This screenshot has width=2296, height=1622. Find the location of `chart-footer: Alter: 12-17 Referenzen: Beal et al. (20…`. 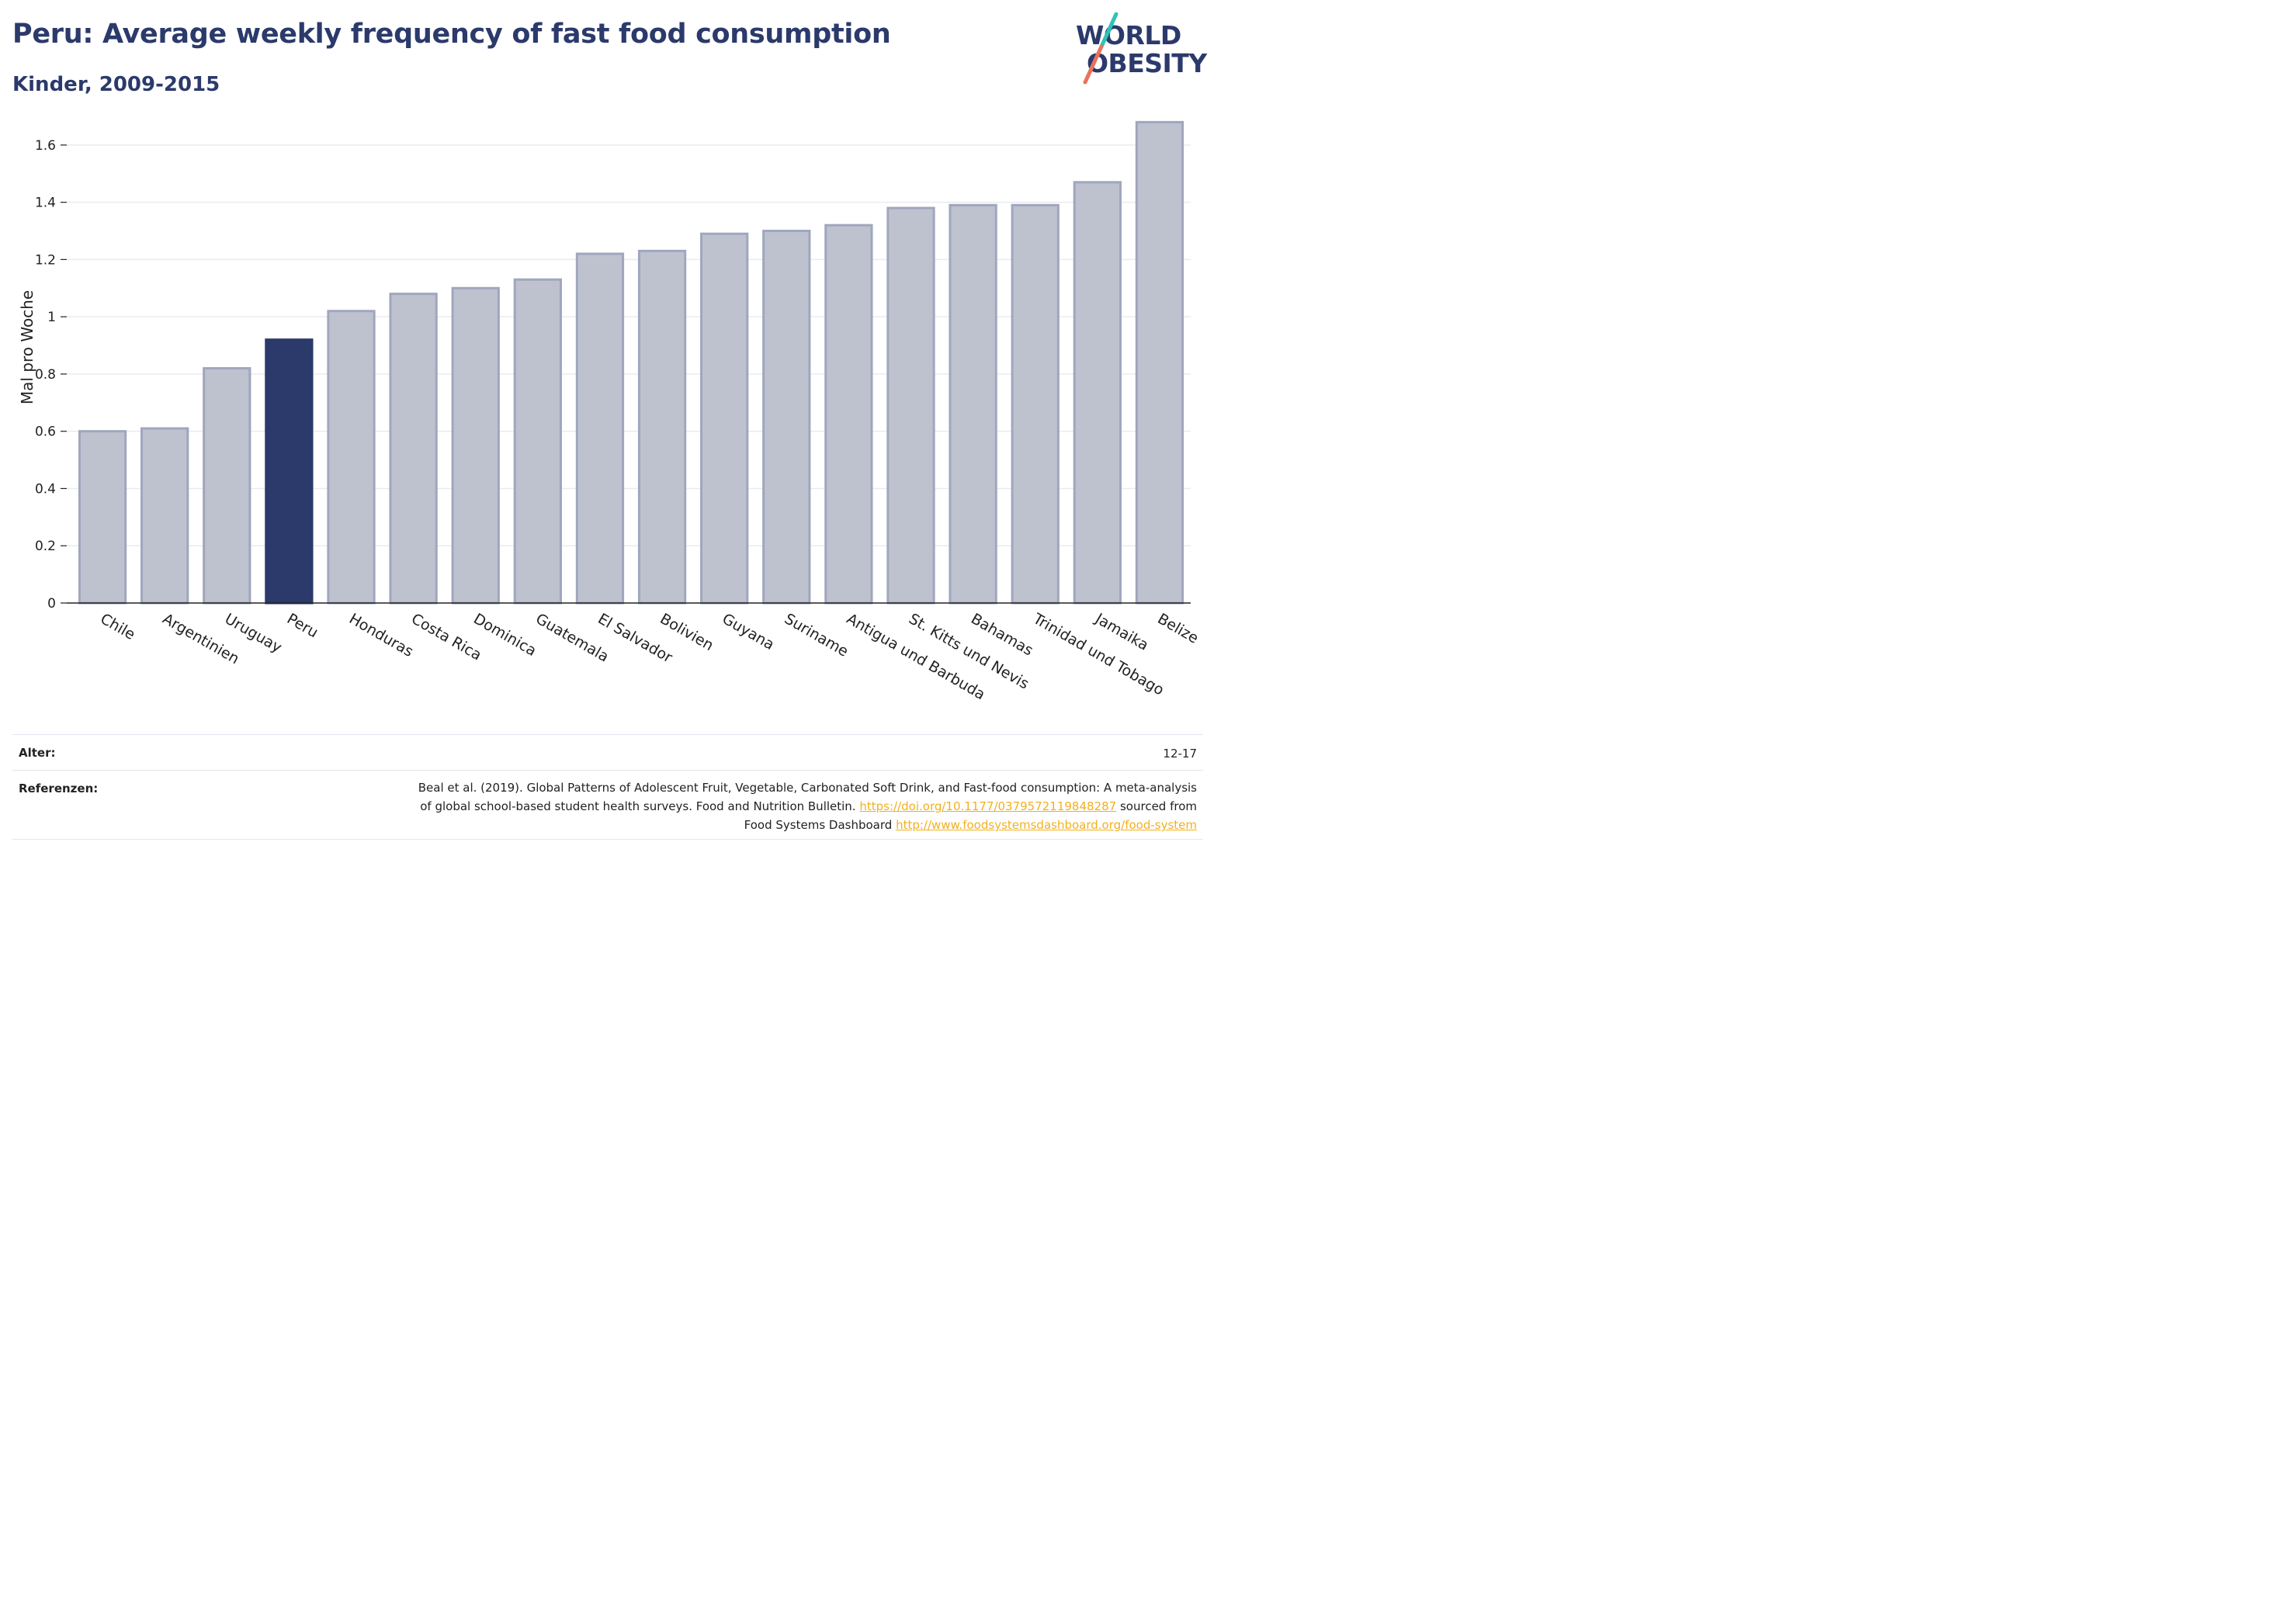

chart-footer: Alter: 12-17 Referenzen: Beal et al. (20… is located at coordinates (607, 787).